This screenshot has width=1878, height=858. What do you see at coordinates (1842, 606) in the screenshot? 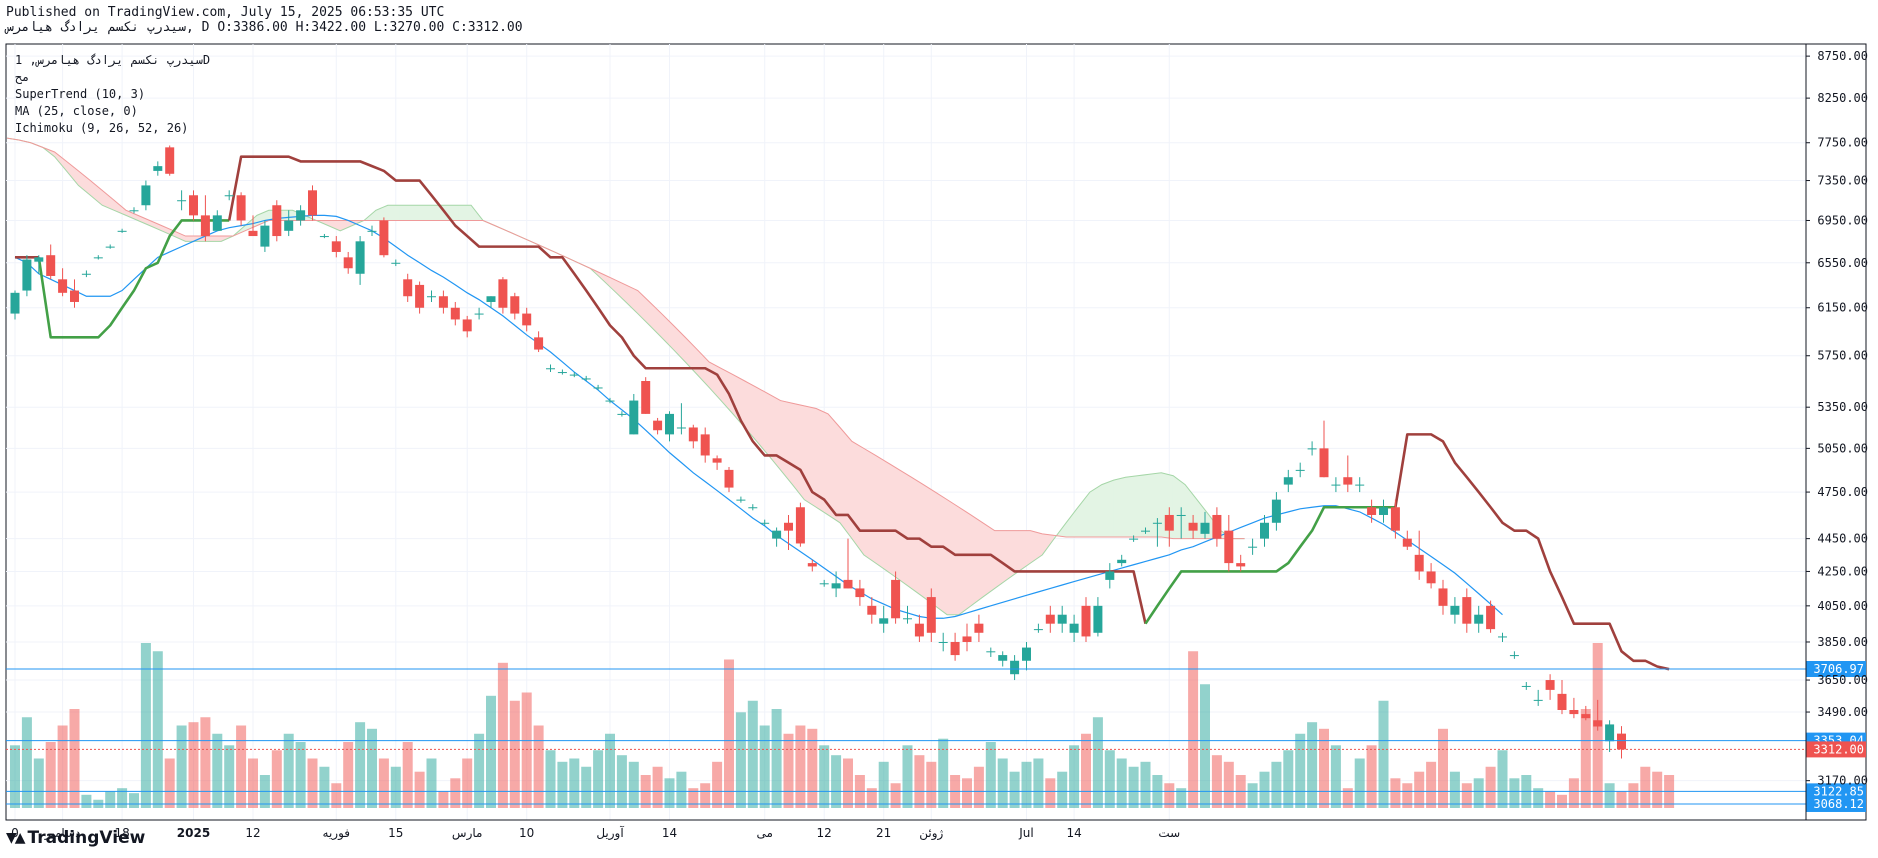
I see `price-tick-label: 4050.00` at bounding box center [1842, 606].